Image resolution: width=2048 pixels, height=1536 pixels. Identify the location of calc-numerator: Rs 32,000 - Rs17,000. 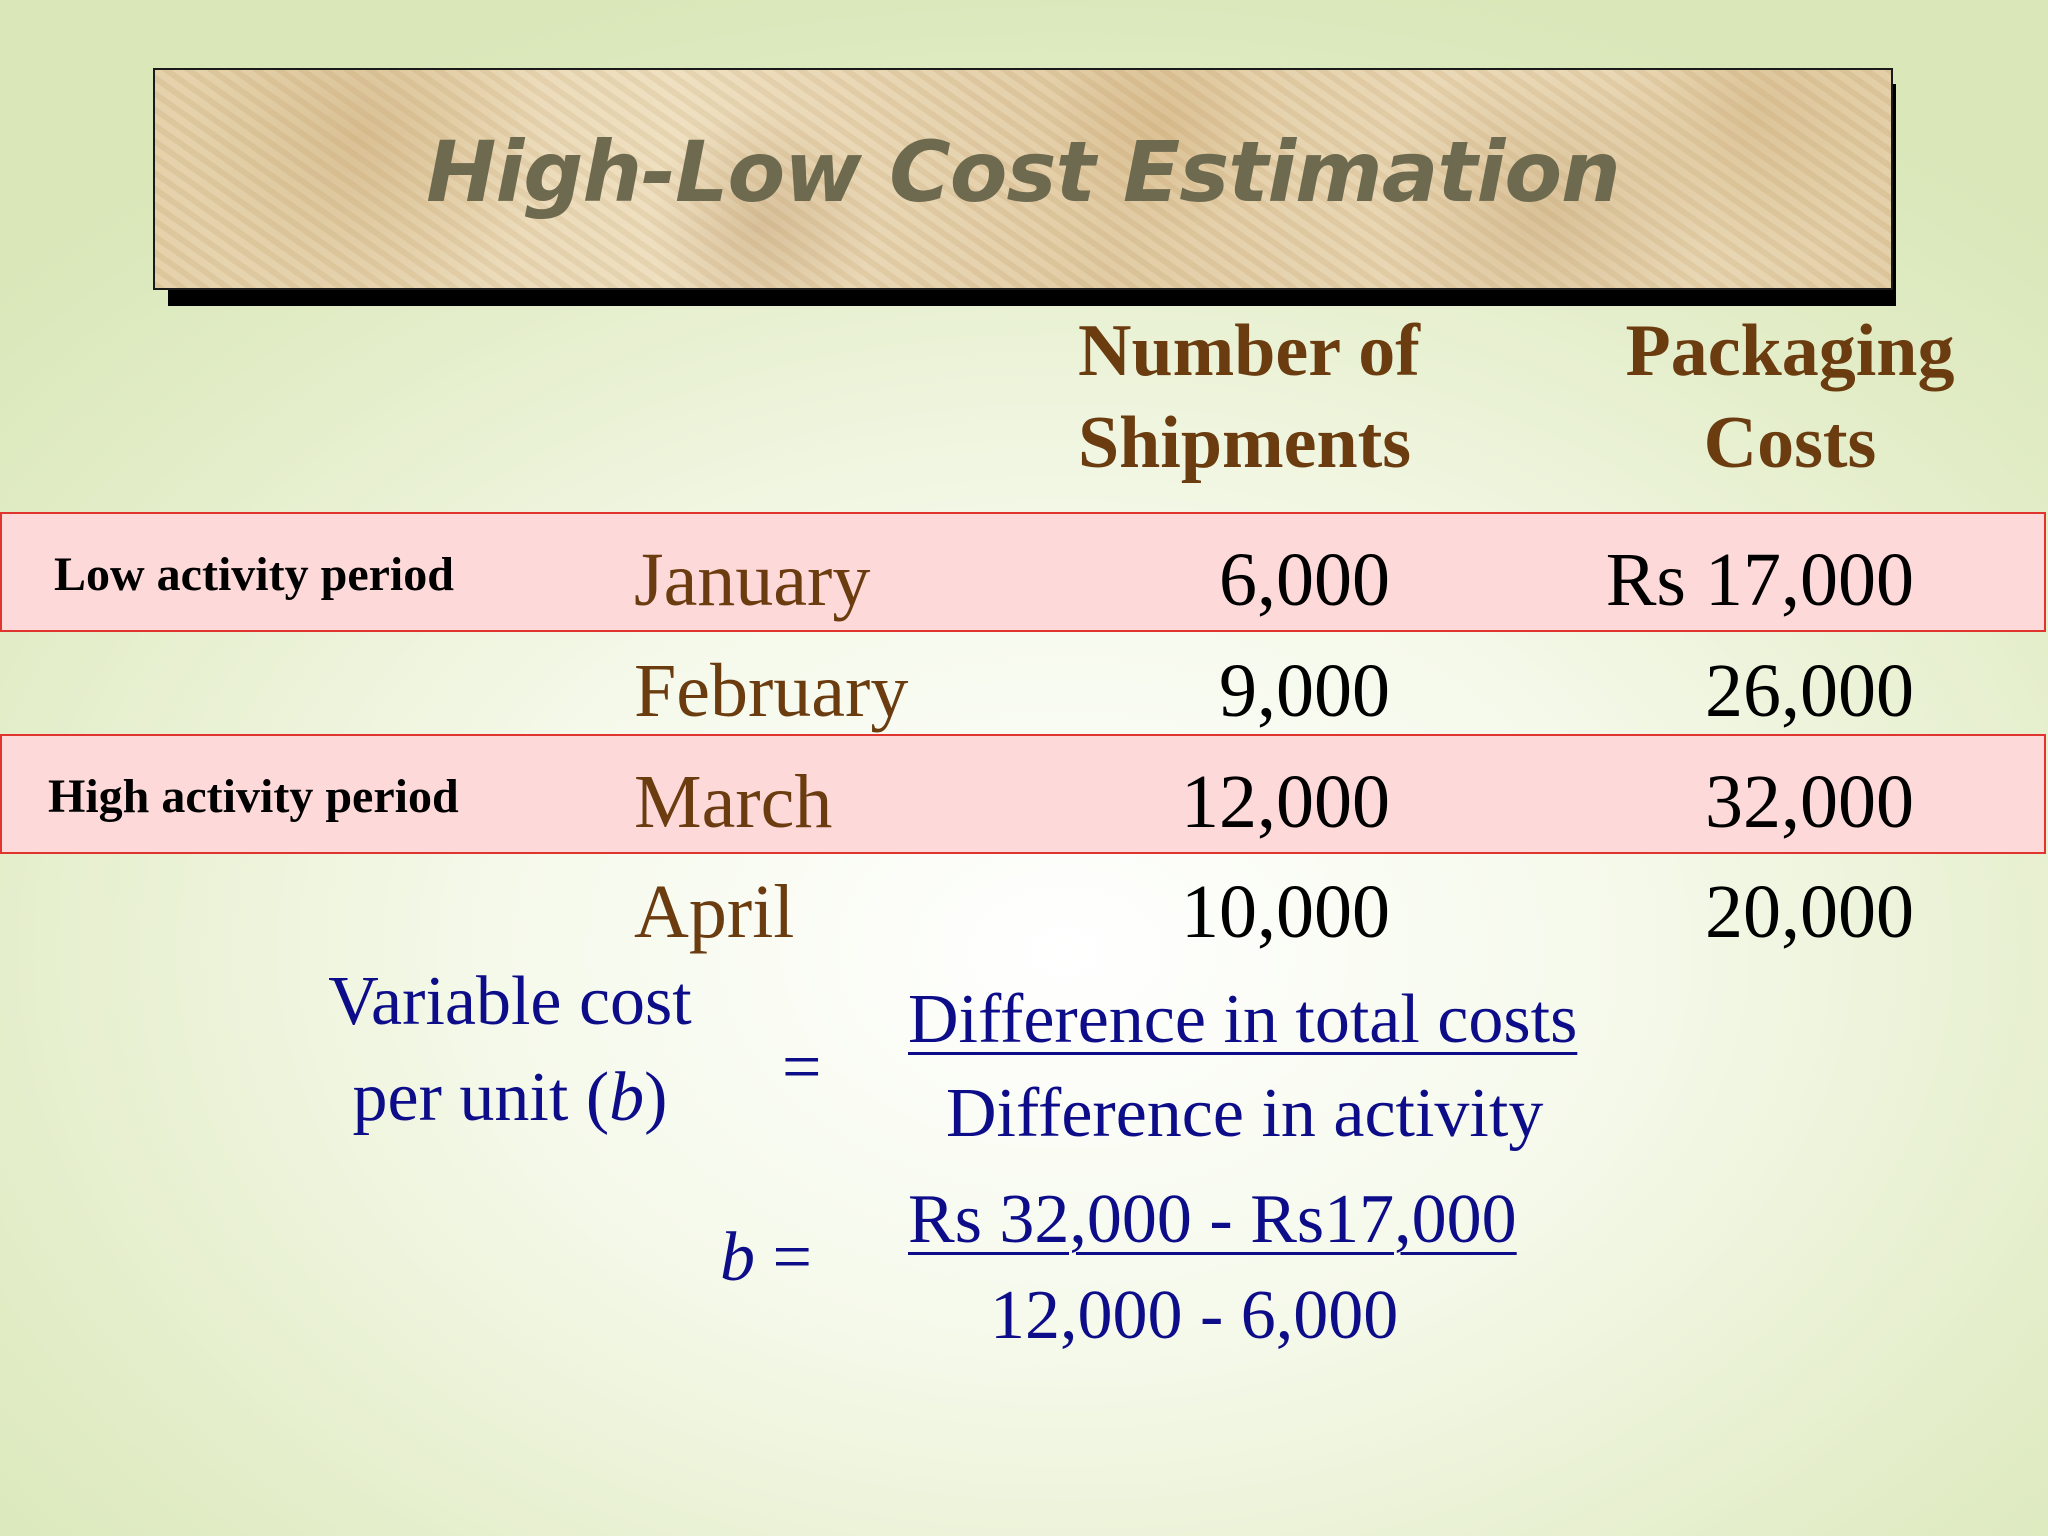
(1212, 1219).